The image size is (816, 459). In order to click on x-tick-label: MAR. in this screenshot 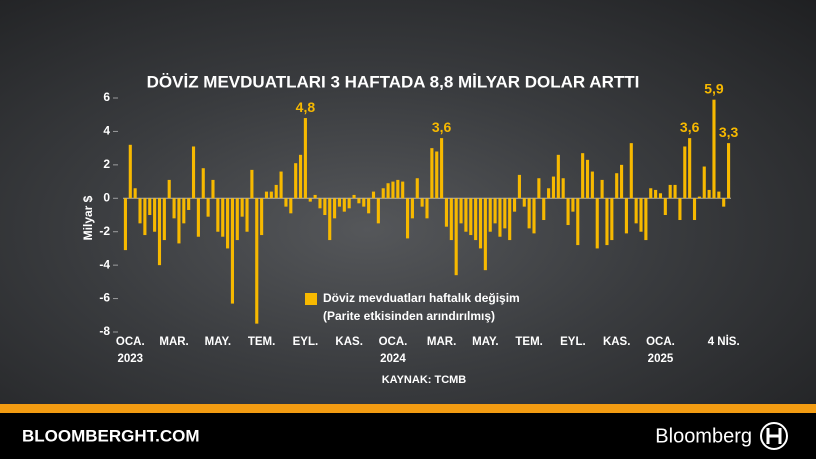, I will do `click(174, 342)`.